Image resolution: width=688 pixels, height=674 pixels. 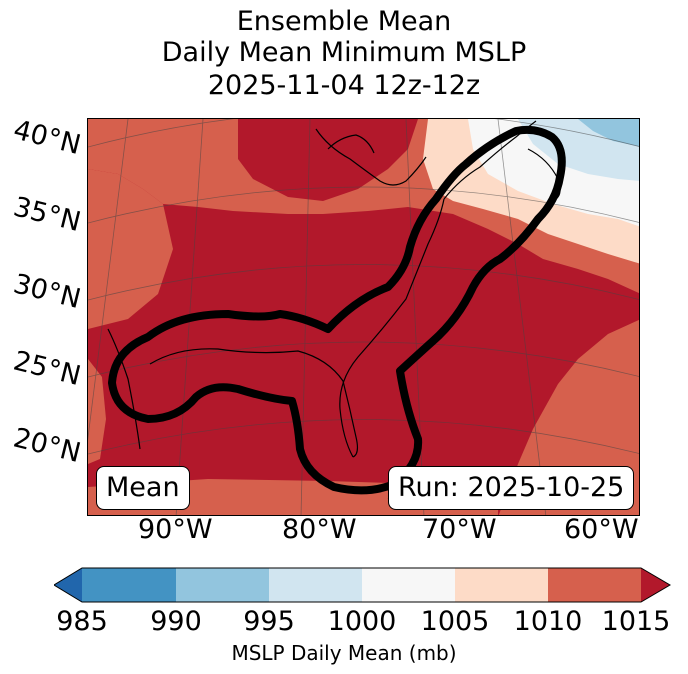 I want to click on lat-label-25n: 25°N, so click(x=47, y=369).